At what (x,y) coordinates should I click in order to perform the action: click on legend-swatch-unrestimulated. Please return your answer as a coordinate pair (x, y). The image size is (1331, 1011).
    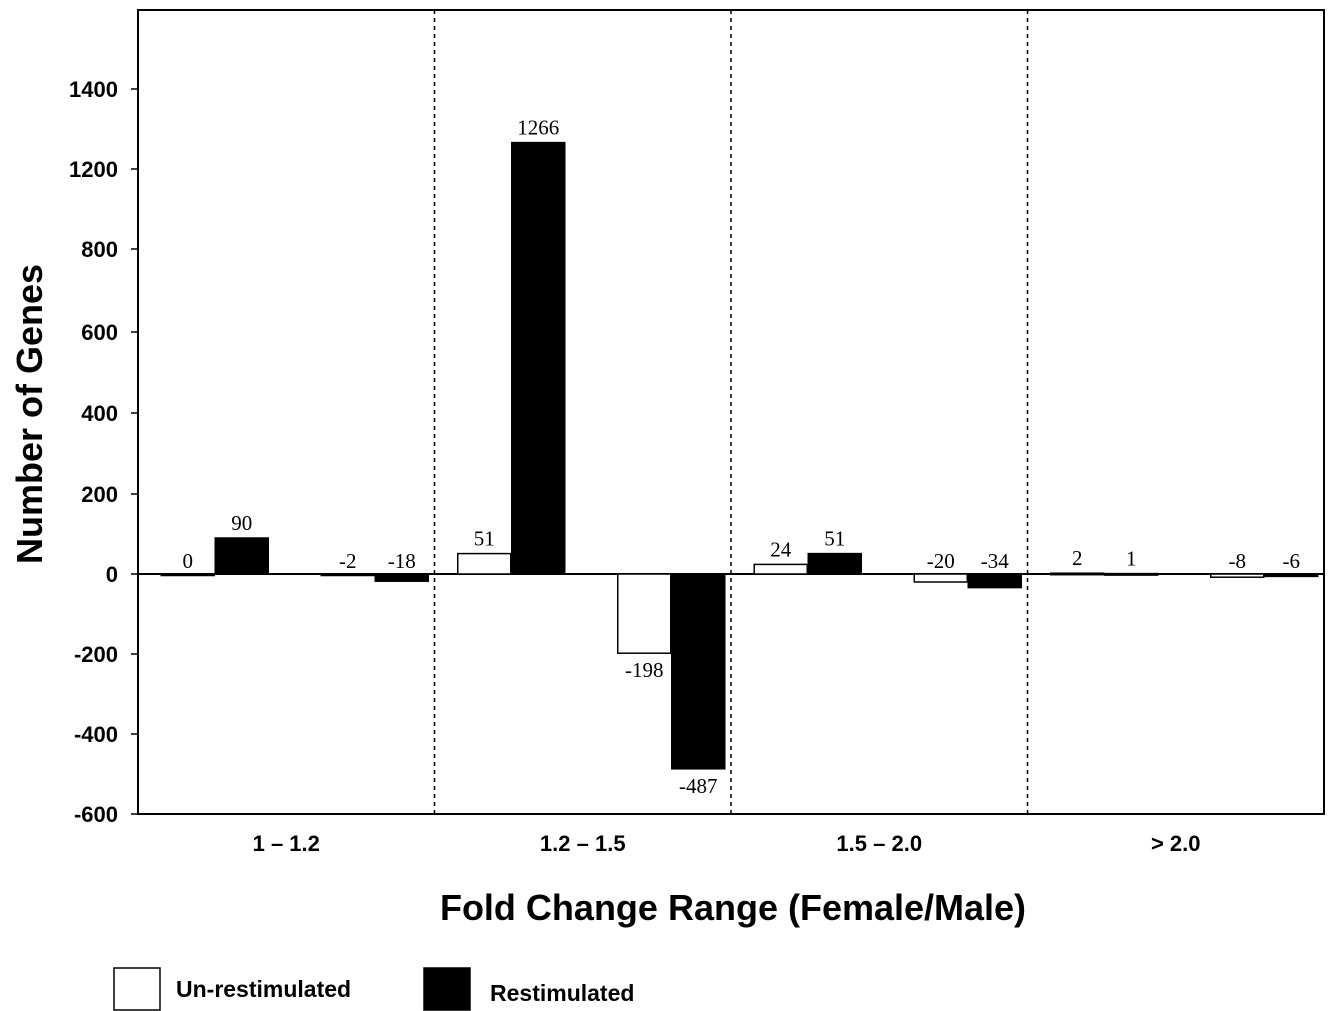
    Looking at the image, I should click on (137, 989).